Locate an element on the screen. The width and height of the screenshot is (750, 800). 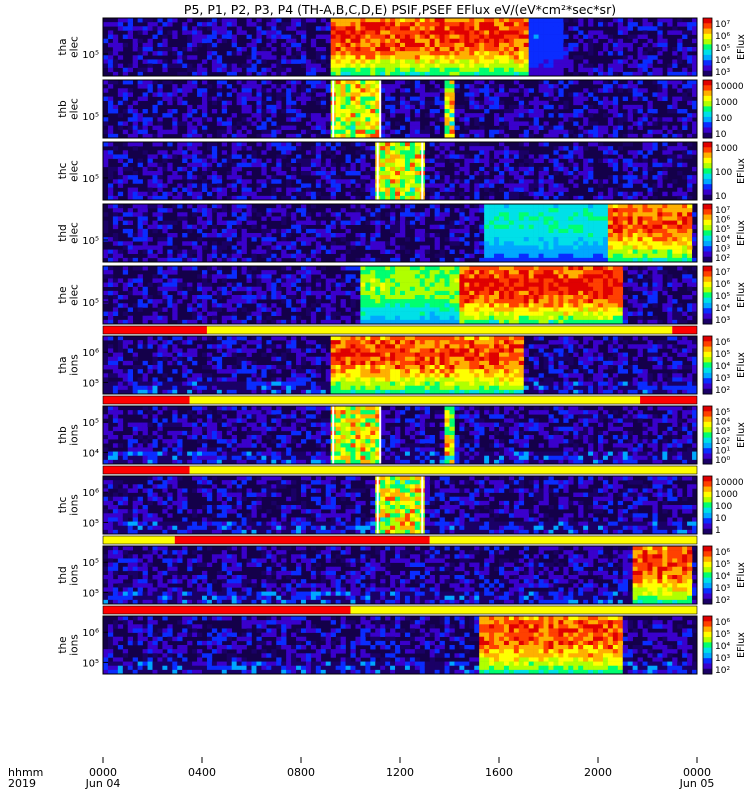
colorbar-swatch is located at coordinates (707, 73).